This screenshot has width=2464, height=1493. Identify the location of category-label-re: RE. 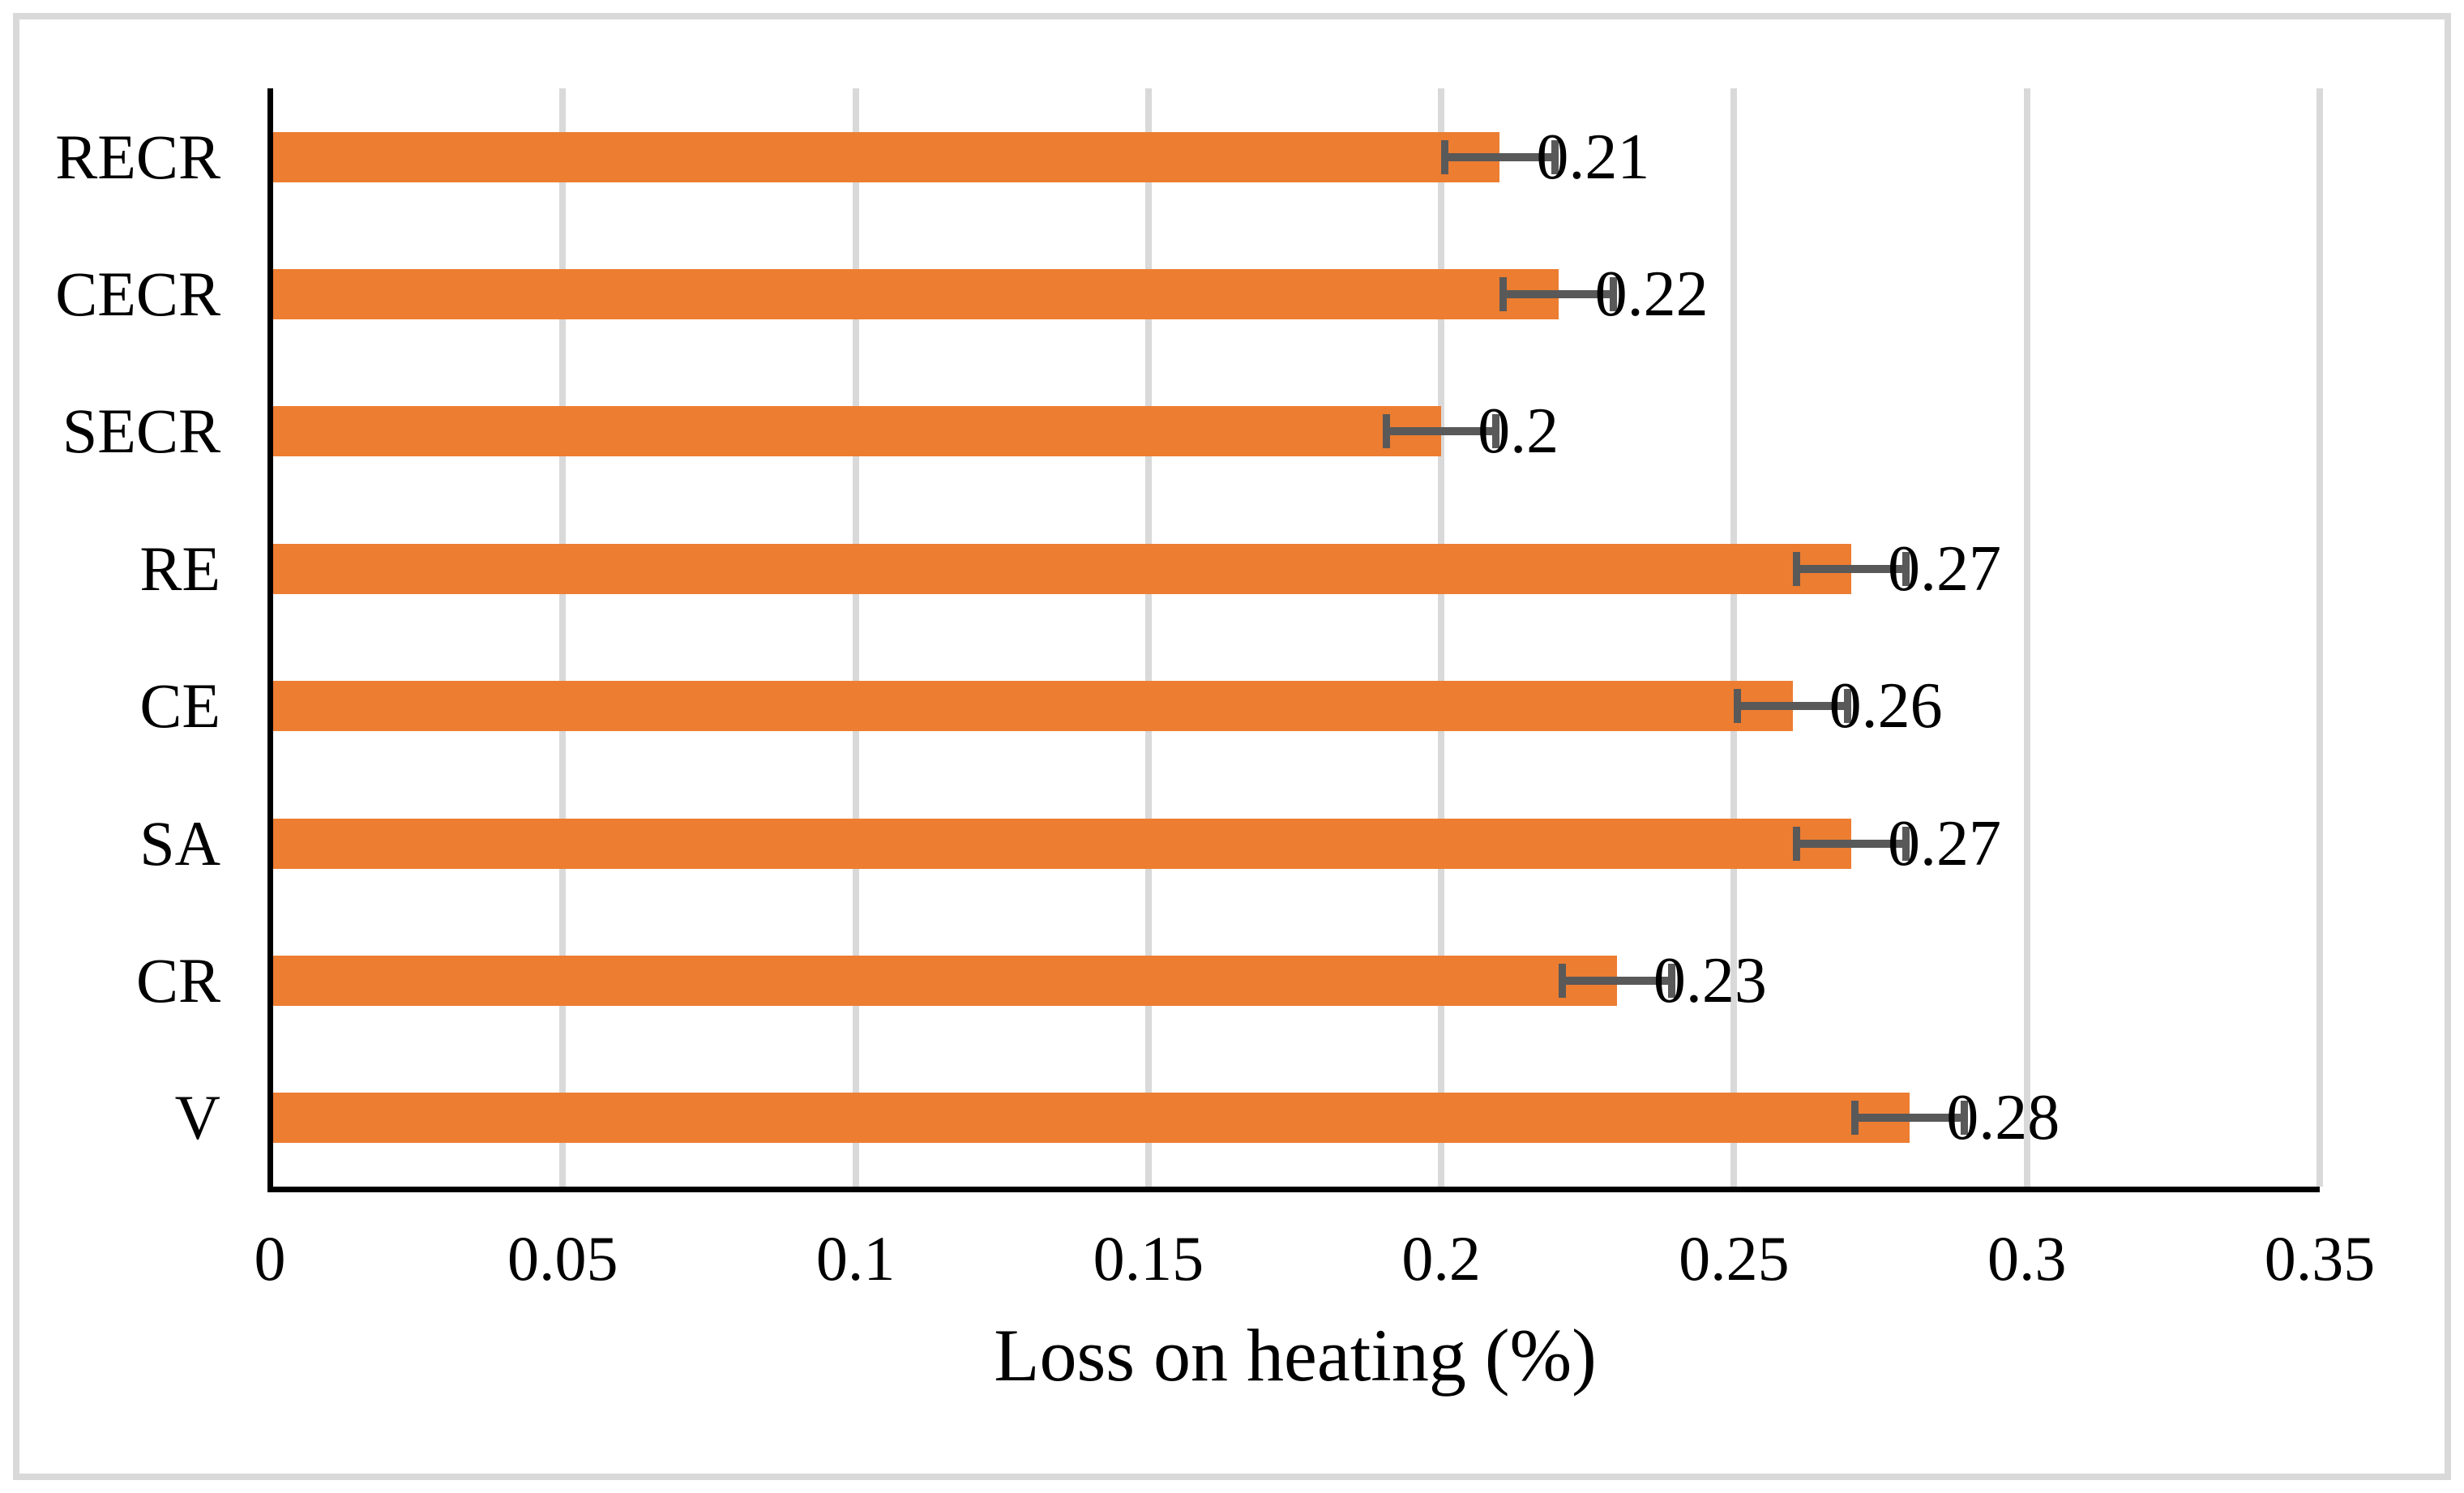
(179, 568).